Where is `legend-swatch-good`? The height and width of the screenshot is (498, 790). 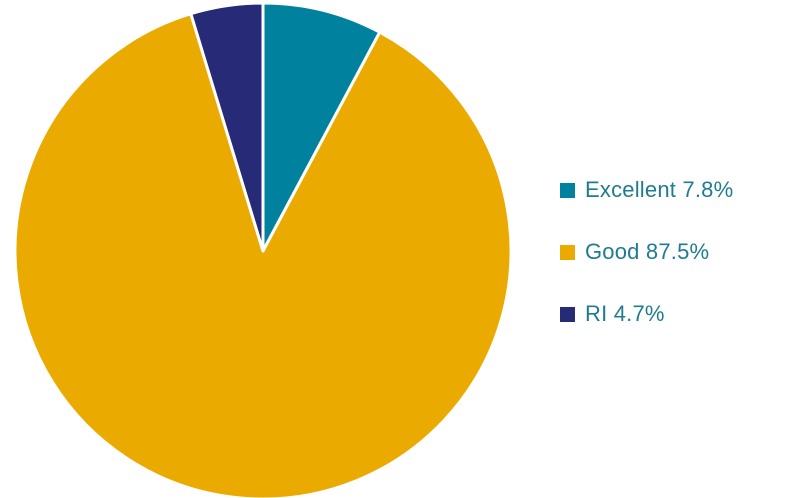
legend-swatch-good is located at coordinates (567, 252).